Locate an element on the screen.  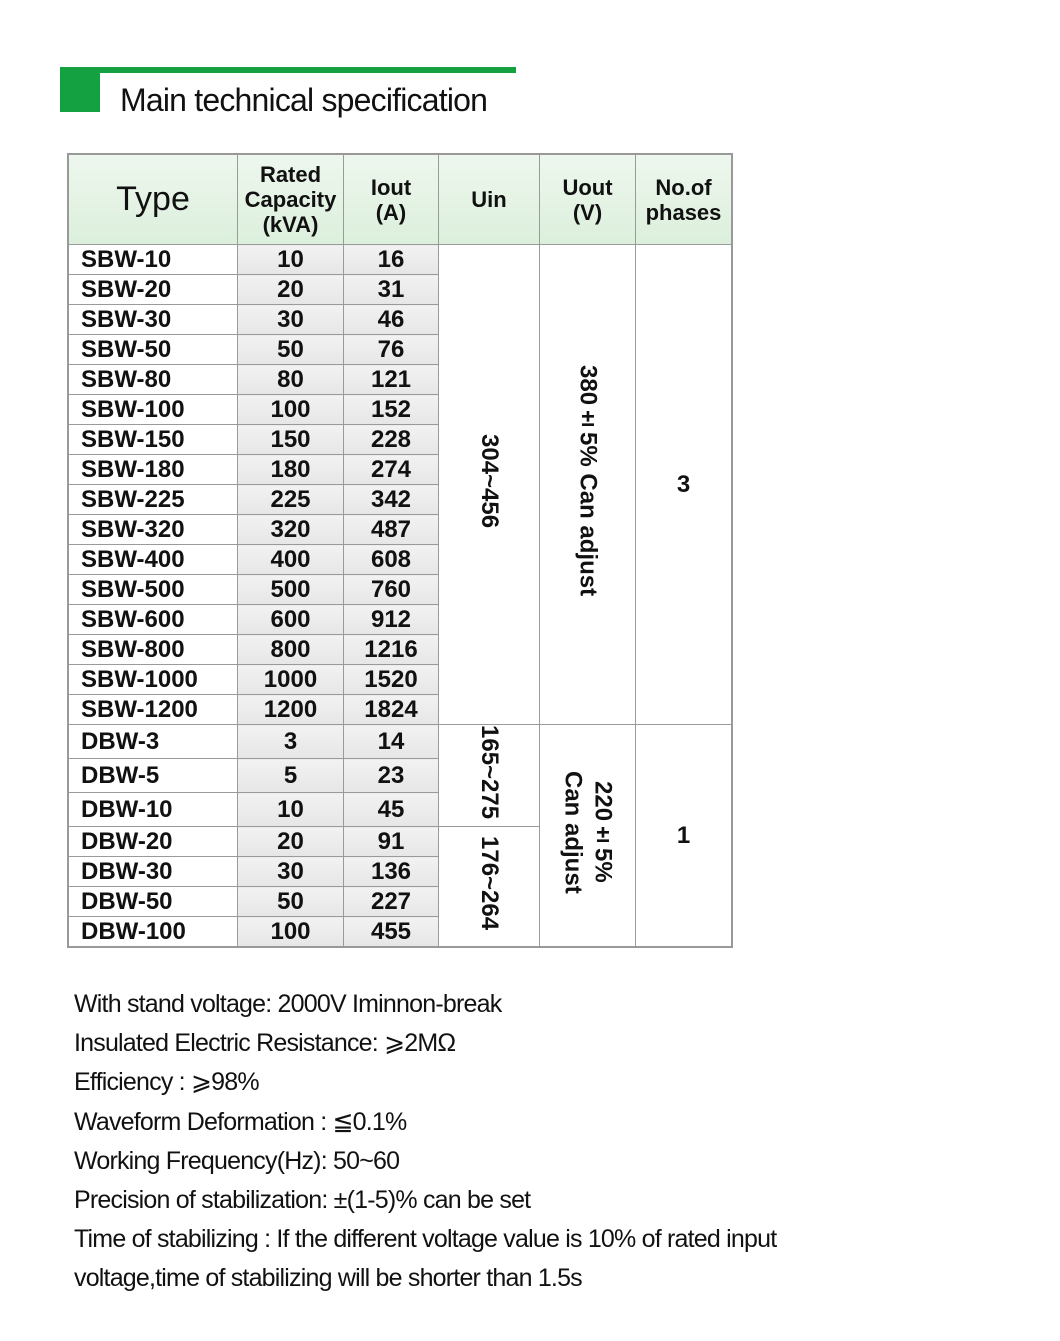
cell-type: SBW-50 is located at coordinates (152, 349).